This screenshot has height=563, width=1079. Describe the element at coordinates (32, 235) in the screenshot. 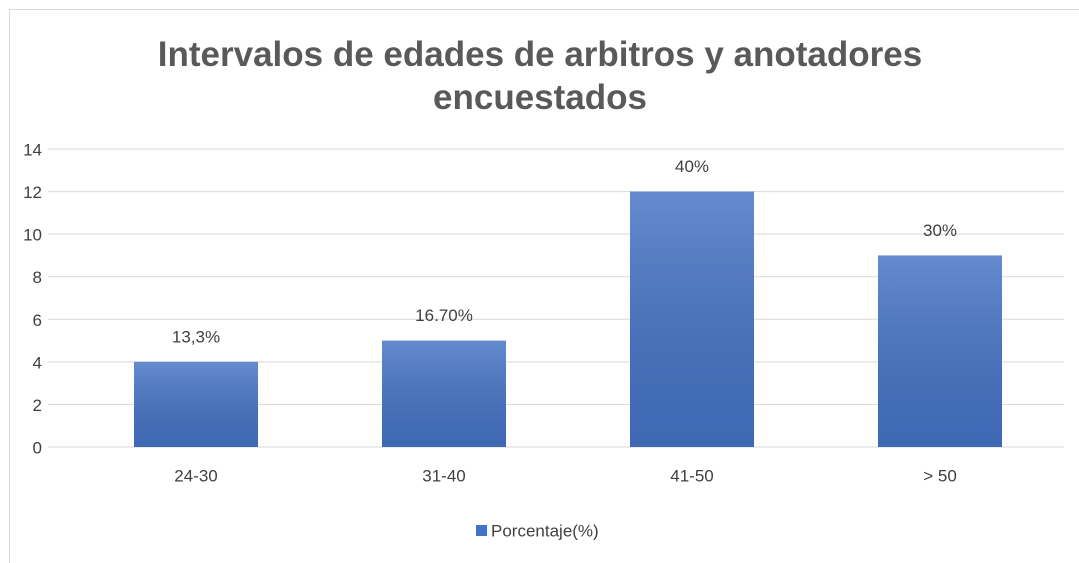

I see `y-tick-label: 10` at that location.